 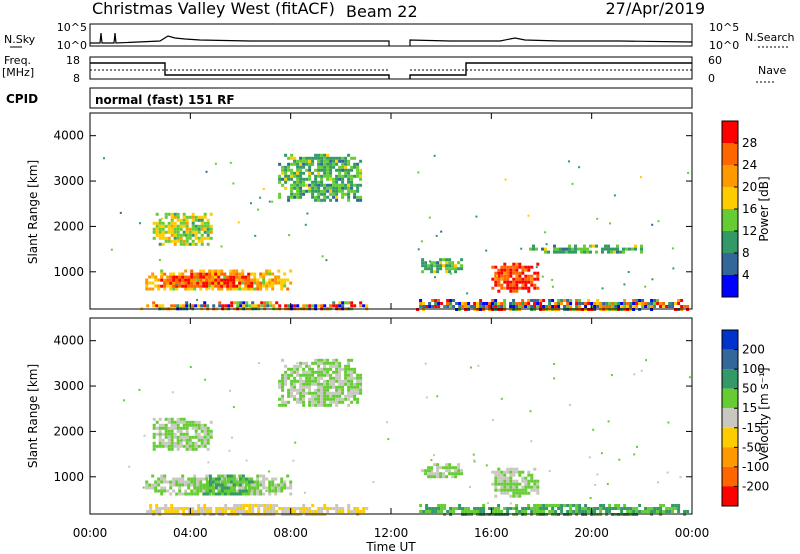 What do you see at coordinates (390, 547) in the screenshot?
I see `time-axis-label: Time UT` at bounding box center [390, 547].